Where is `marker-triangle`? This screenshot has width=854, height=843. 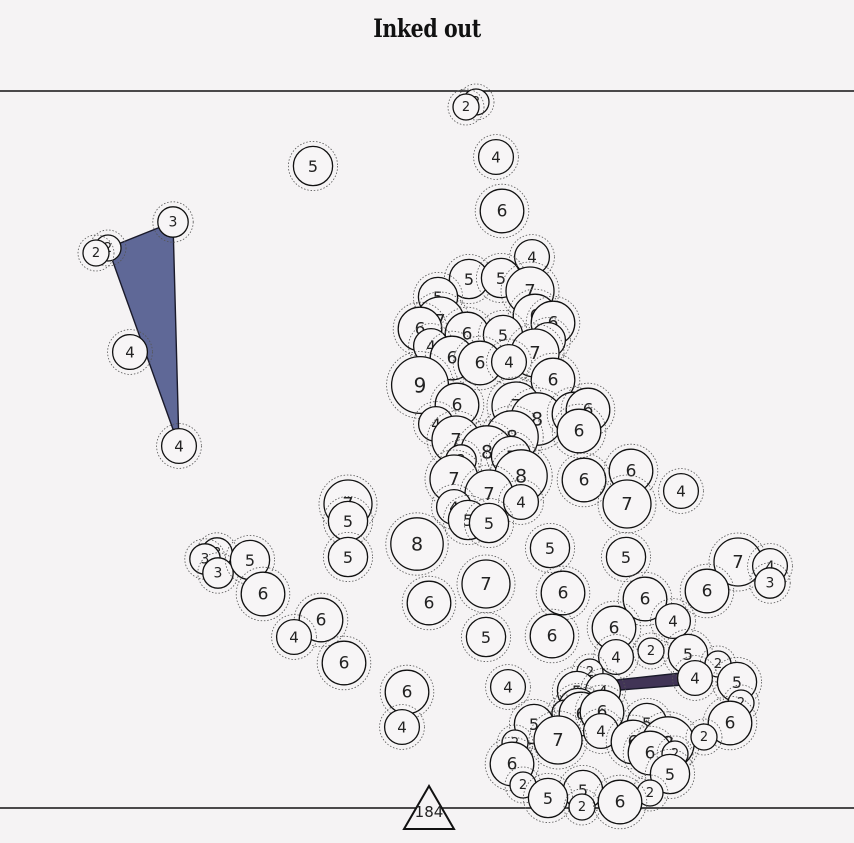 marker-triangle is located at coordinates (429, 807).